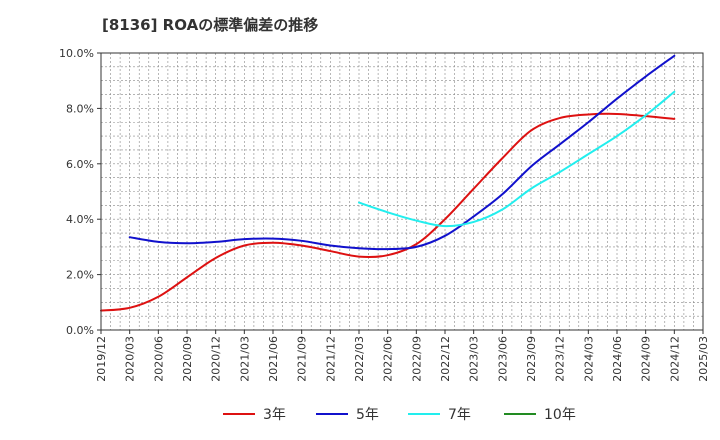 The height and width of the screenshot is (440, 720). I want to click on x-tick-label: 2023/06, so click(502, 359).